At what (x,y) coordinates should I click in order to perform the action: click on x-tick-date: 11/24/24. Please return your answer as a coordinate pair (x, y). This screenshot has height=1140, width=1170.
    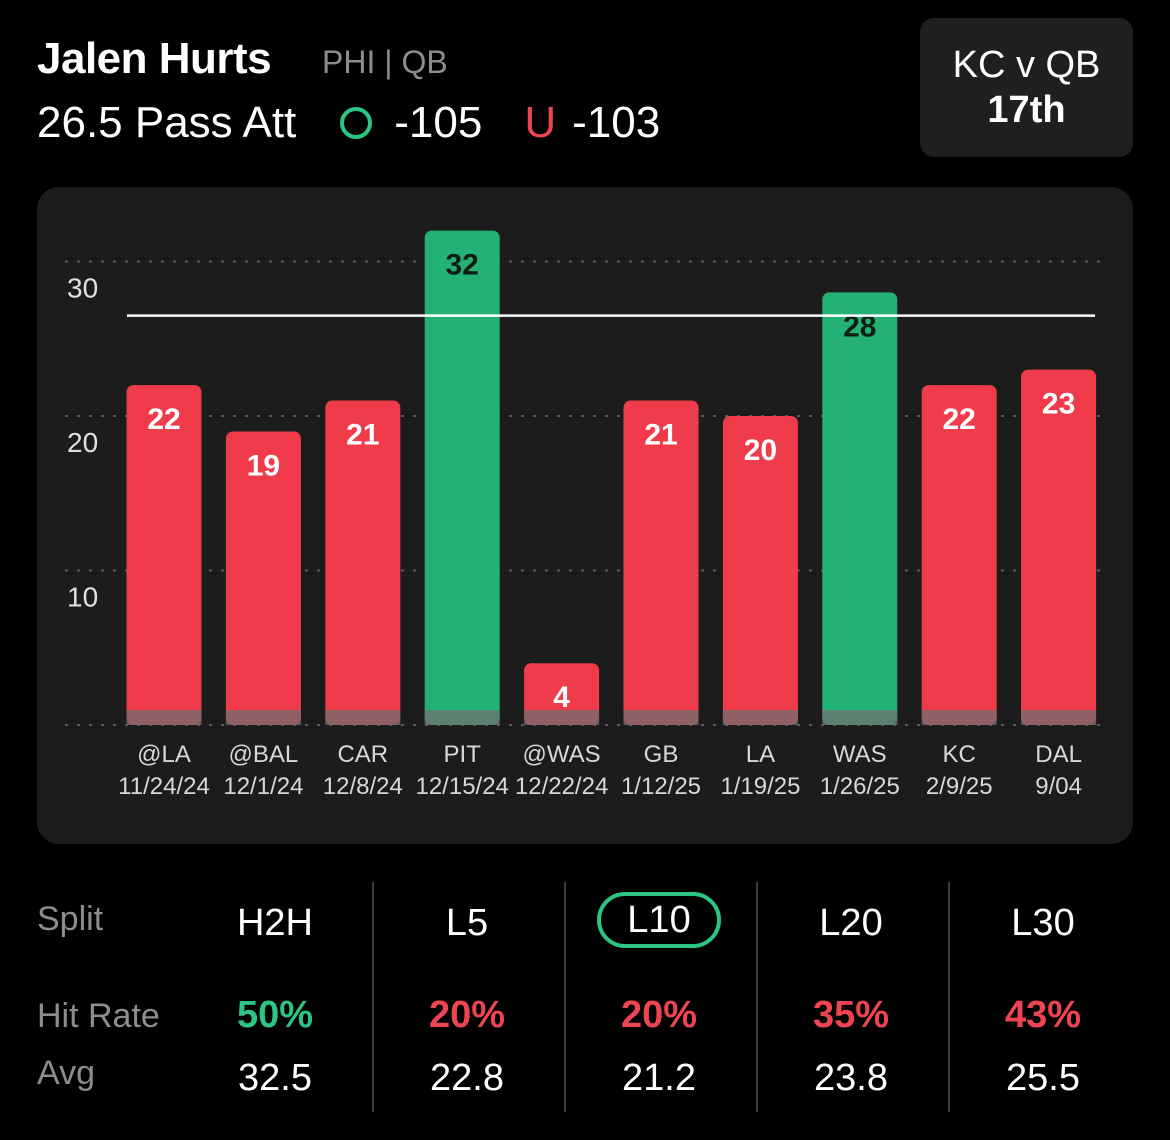
    Looking at the image, I should click on (164, 786).